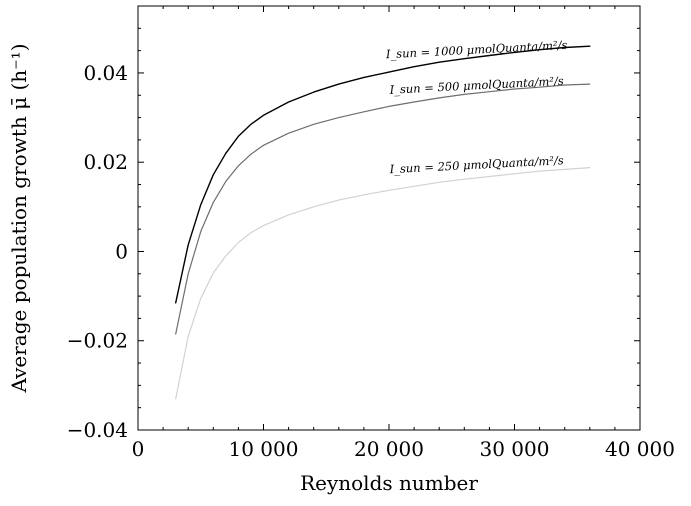 Image resolution: width=691 pixels, height=506 pixels. Describe the element at coordinates (97, 341) in the screenshot. I see `y-tick-label: −0.02` at that location.